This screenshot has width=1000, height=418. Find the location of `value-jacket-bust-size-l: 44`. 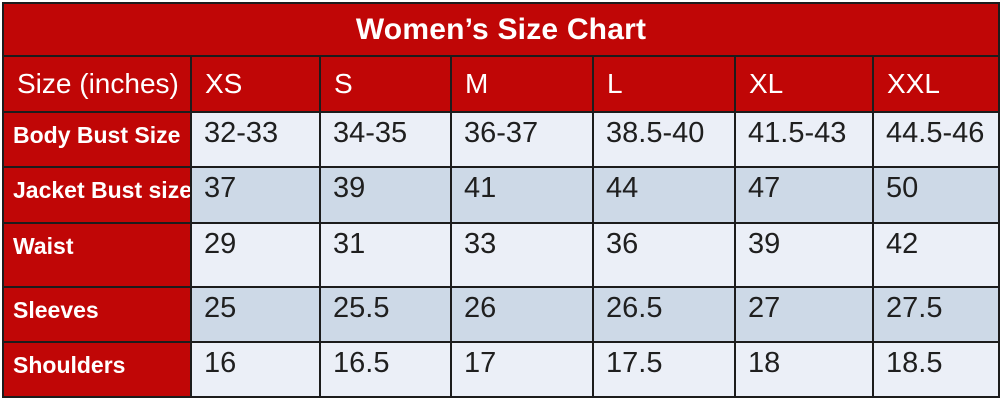

value-jacket-bust-size-l: 44 is located at coordinates (664, 195).